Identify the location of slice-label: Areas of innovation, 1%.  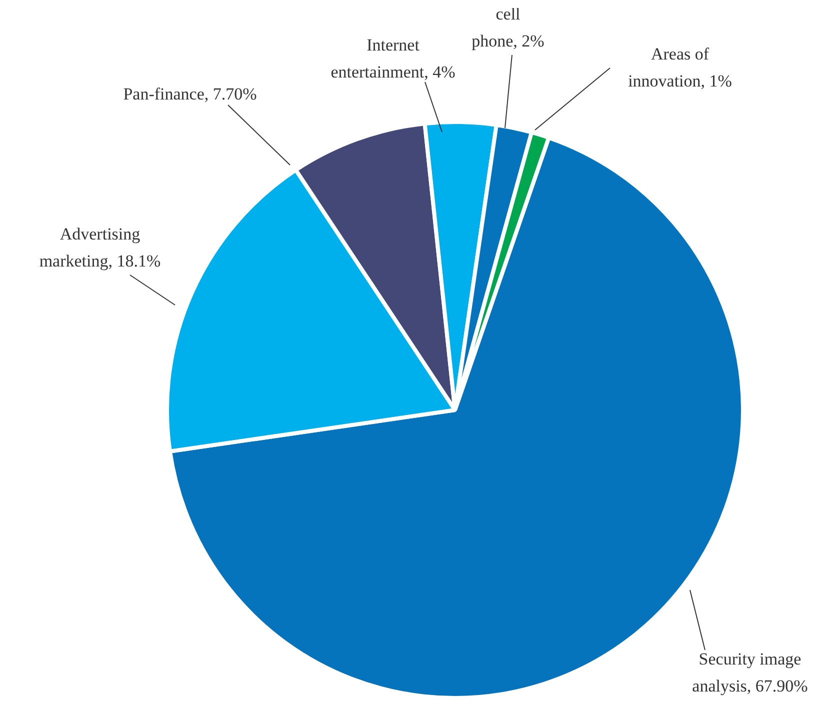
(680, 67).